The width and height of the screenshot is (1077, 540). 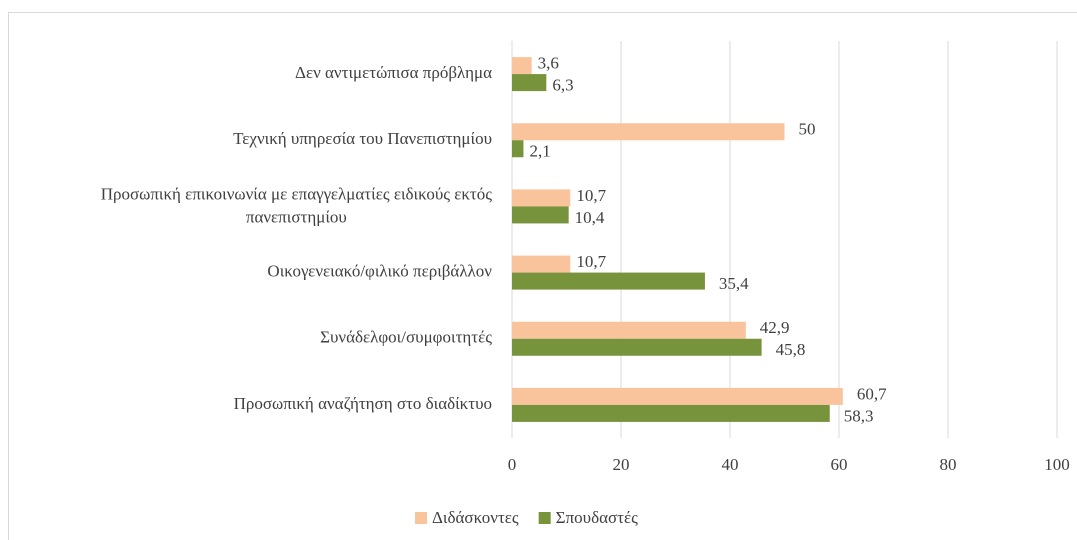 I want to click on legend-label: Διδάσκοντες, so click(x=475, y=517).